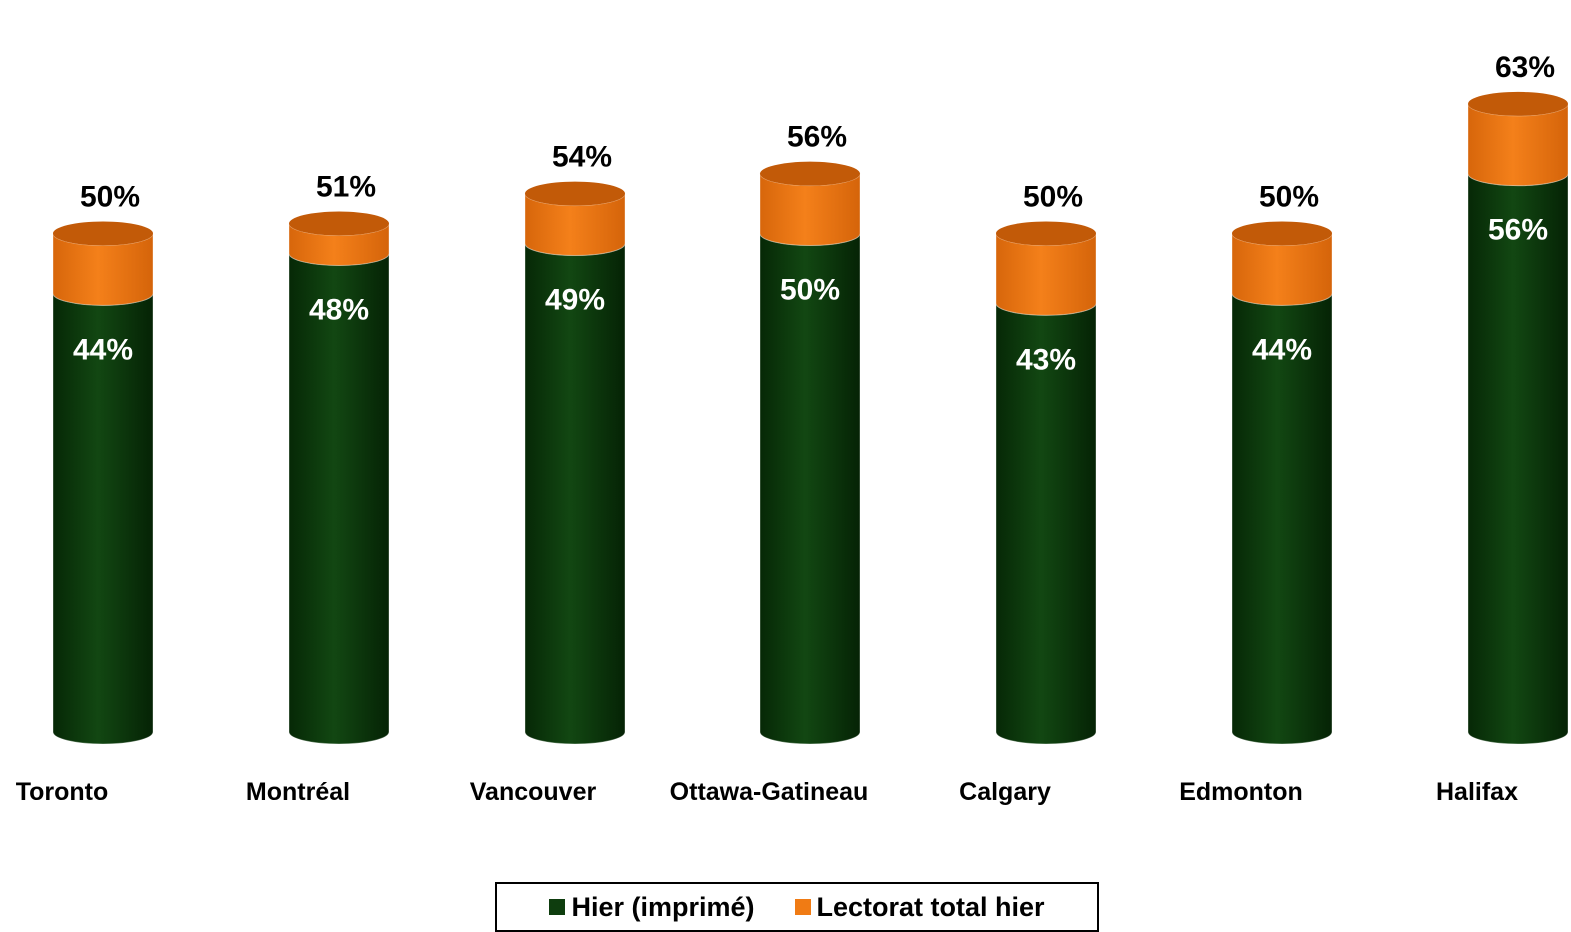 The image size is (1571, 932). Describe the element at coordinates (533, 792) in the screenshot. I see `category-label-2: Vancouver` at that location.